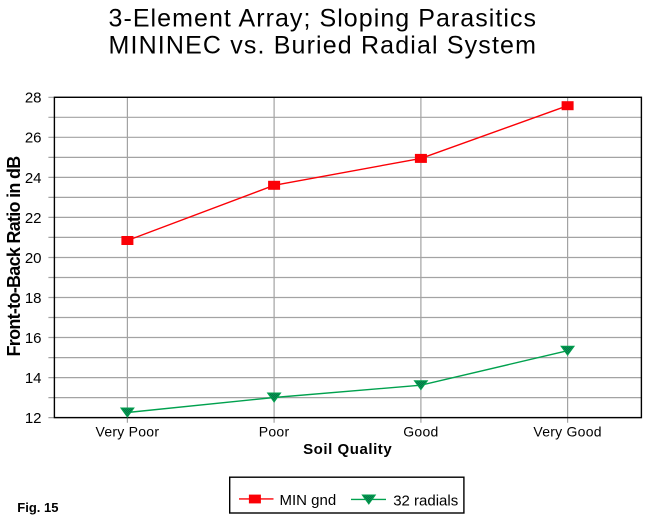  I want to click on svg-text: MIN gnd, so click(308, 500).